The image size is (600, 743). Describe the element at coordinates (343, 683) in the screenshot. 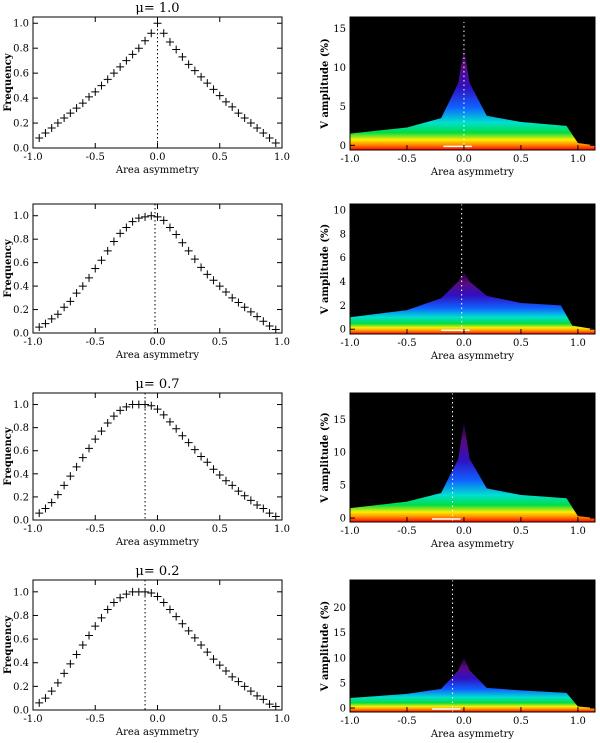

I see `y-tick-label: 5` at that location.